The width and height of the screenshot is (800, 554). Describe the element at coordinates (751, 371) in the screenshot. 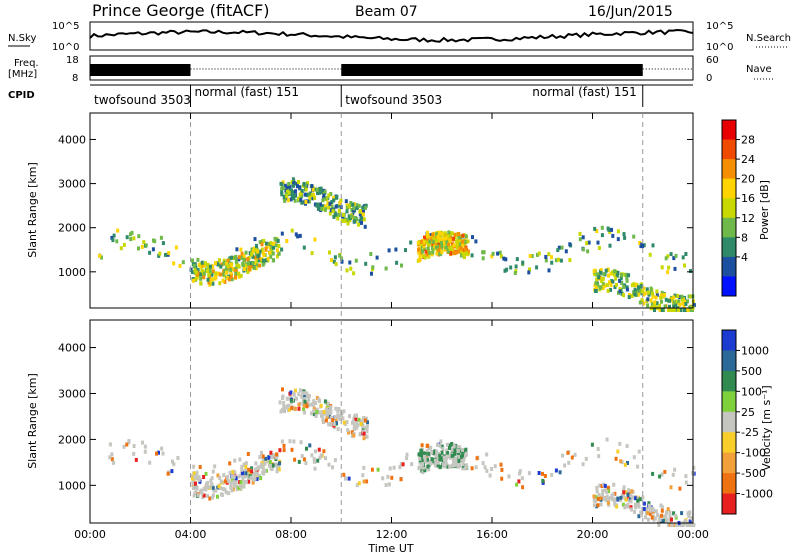

I see `velocity-colorbar-tick-label: 500` at that location.